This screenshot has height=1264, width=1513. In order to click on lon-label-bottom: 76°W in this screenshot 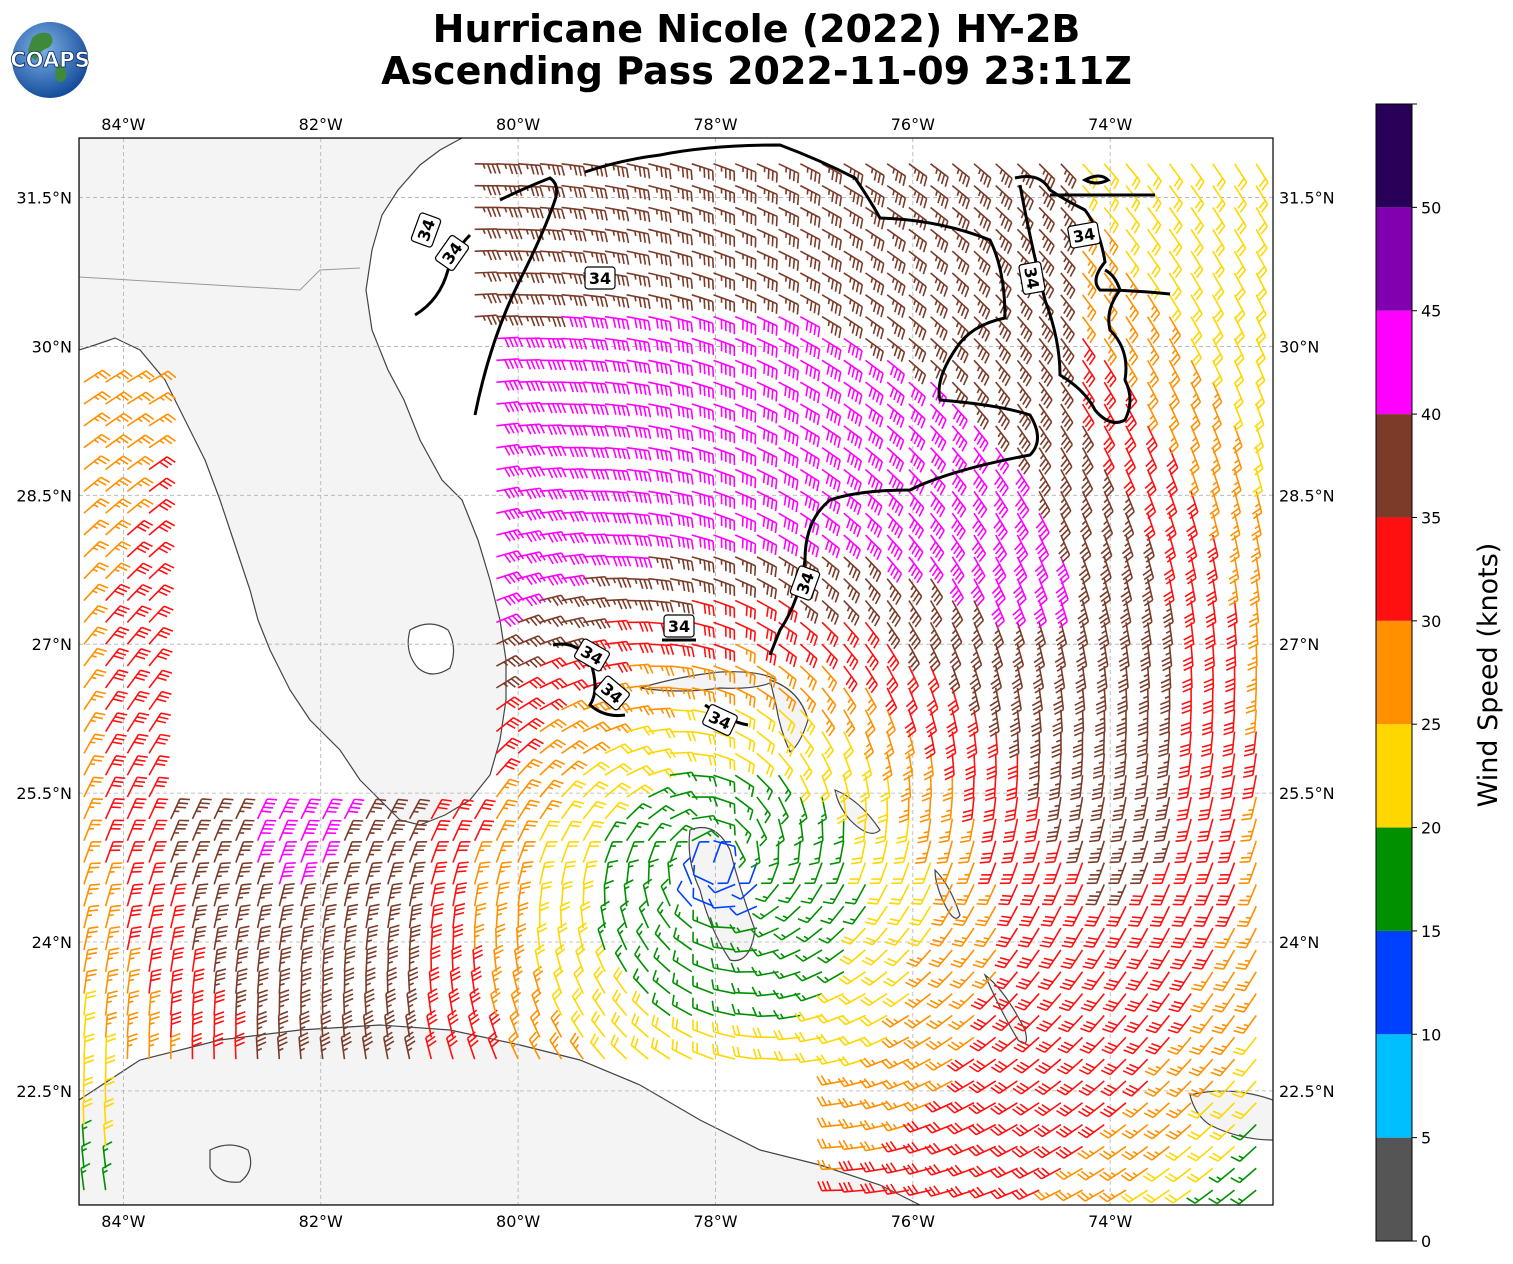, I will do `click(913, 1221)`.